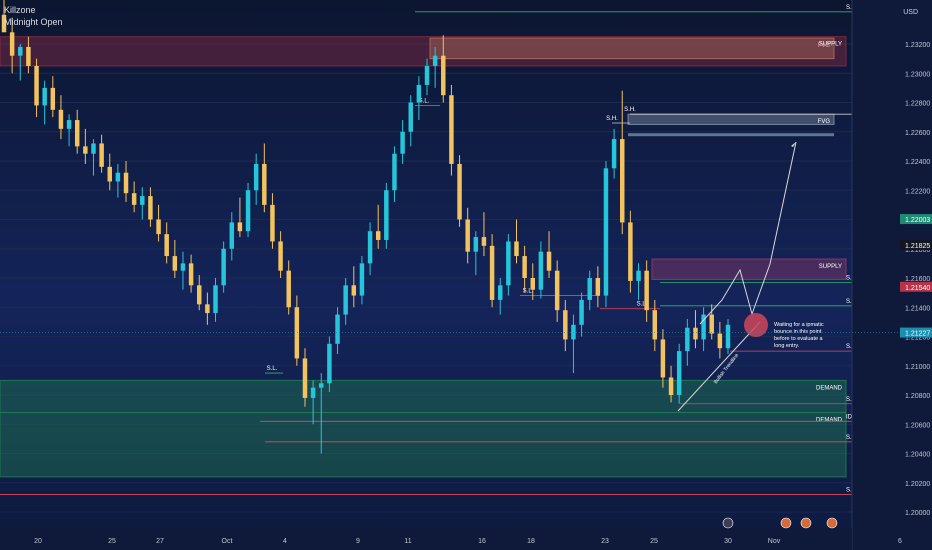  What do you see at coordinates (774, 541) in the screenshot?
I see `x-tick-label-12: Nov` at bounding box center [774, 541].